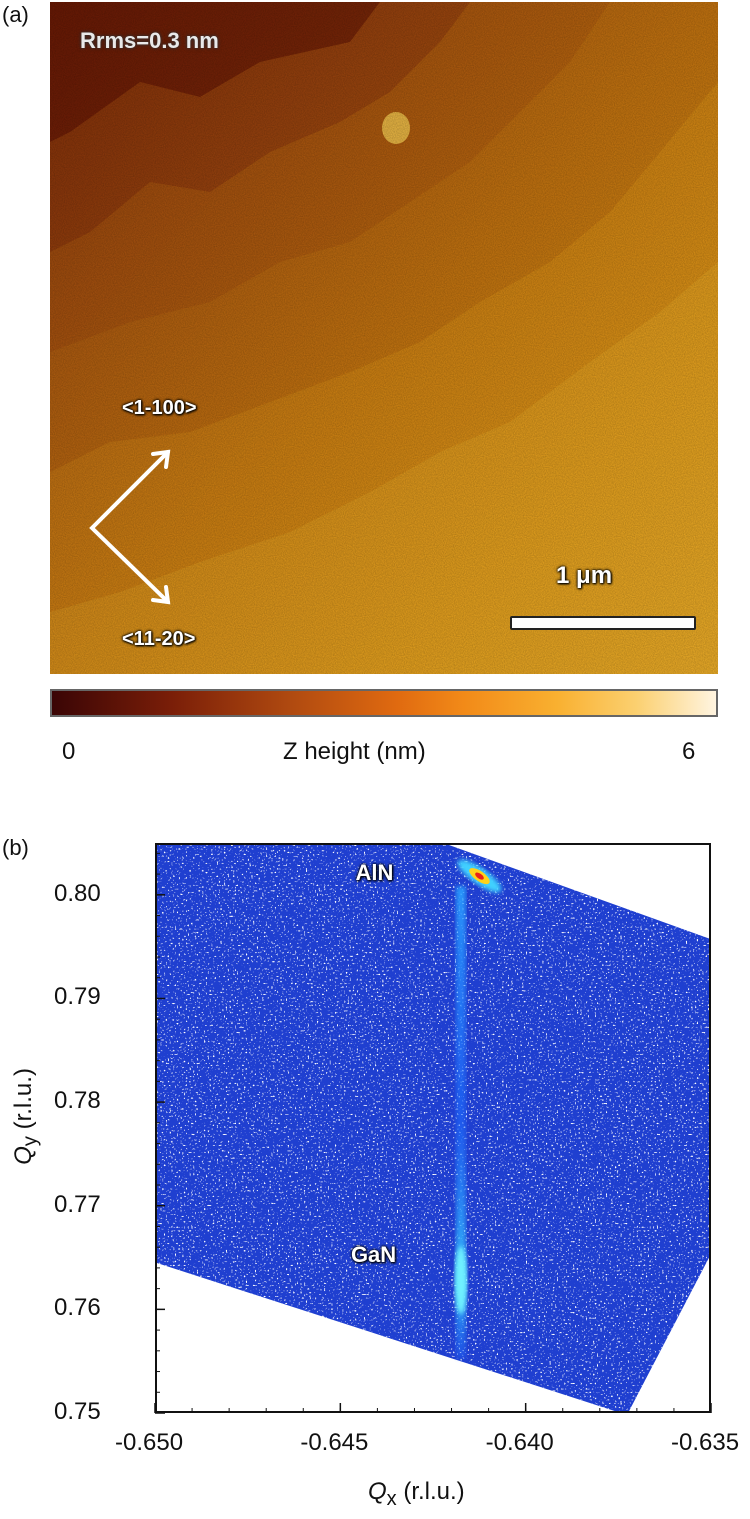  I want to click on diffraction-streak, so click(460, 1122).